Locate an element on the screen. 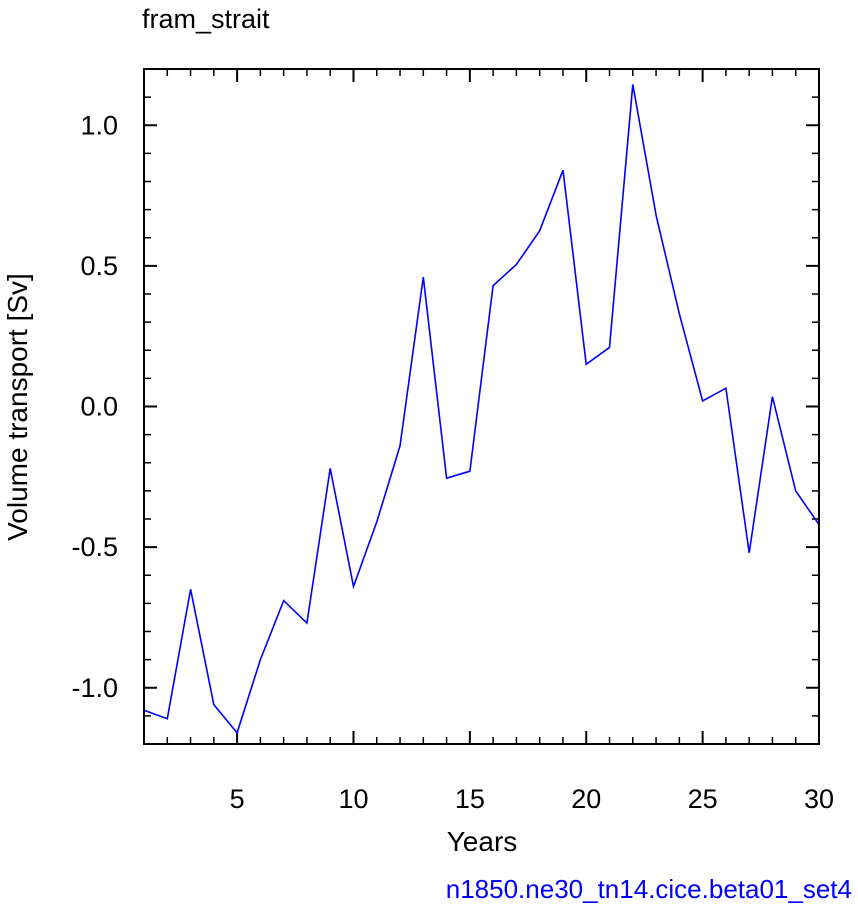  y-axis-label: Volume transport [Sv] is located at coordinates (17, 407).